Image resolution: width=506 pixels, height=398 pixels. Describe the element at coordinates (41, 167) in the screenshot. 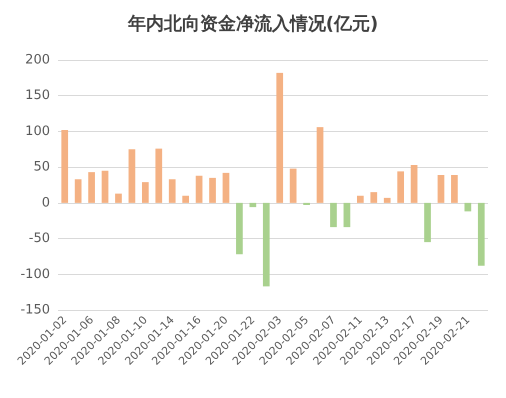

I see `y-tick-label: 50` at that location.